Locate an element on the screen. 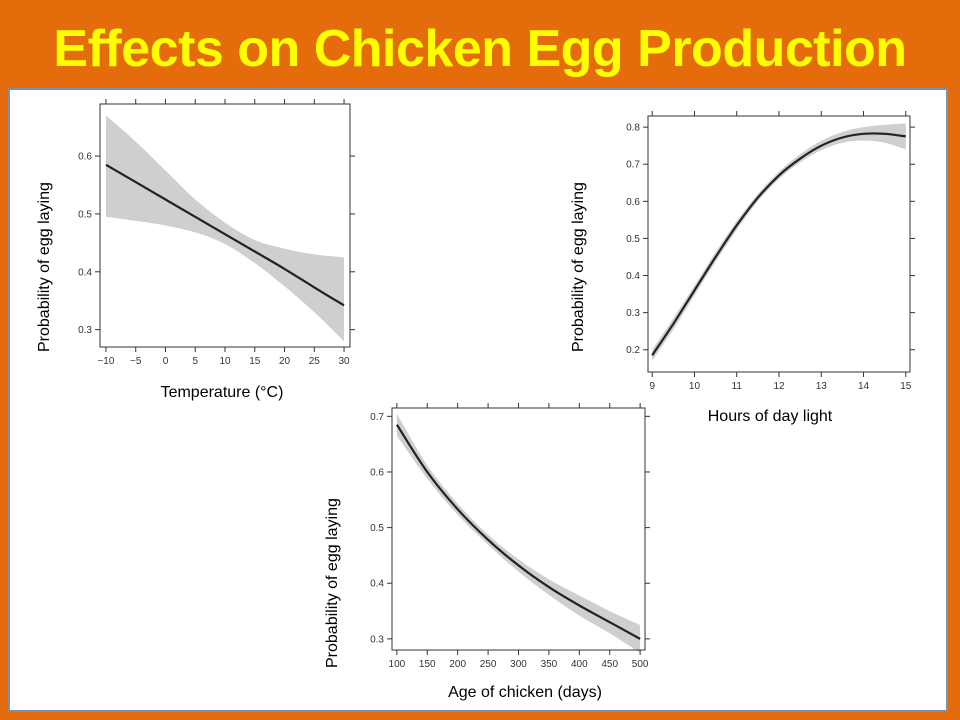  temperature-y-tick-label: 0.4 is located at coordinates (85, 272).